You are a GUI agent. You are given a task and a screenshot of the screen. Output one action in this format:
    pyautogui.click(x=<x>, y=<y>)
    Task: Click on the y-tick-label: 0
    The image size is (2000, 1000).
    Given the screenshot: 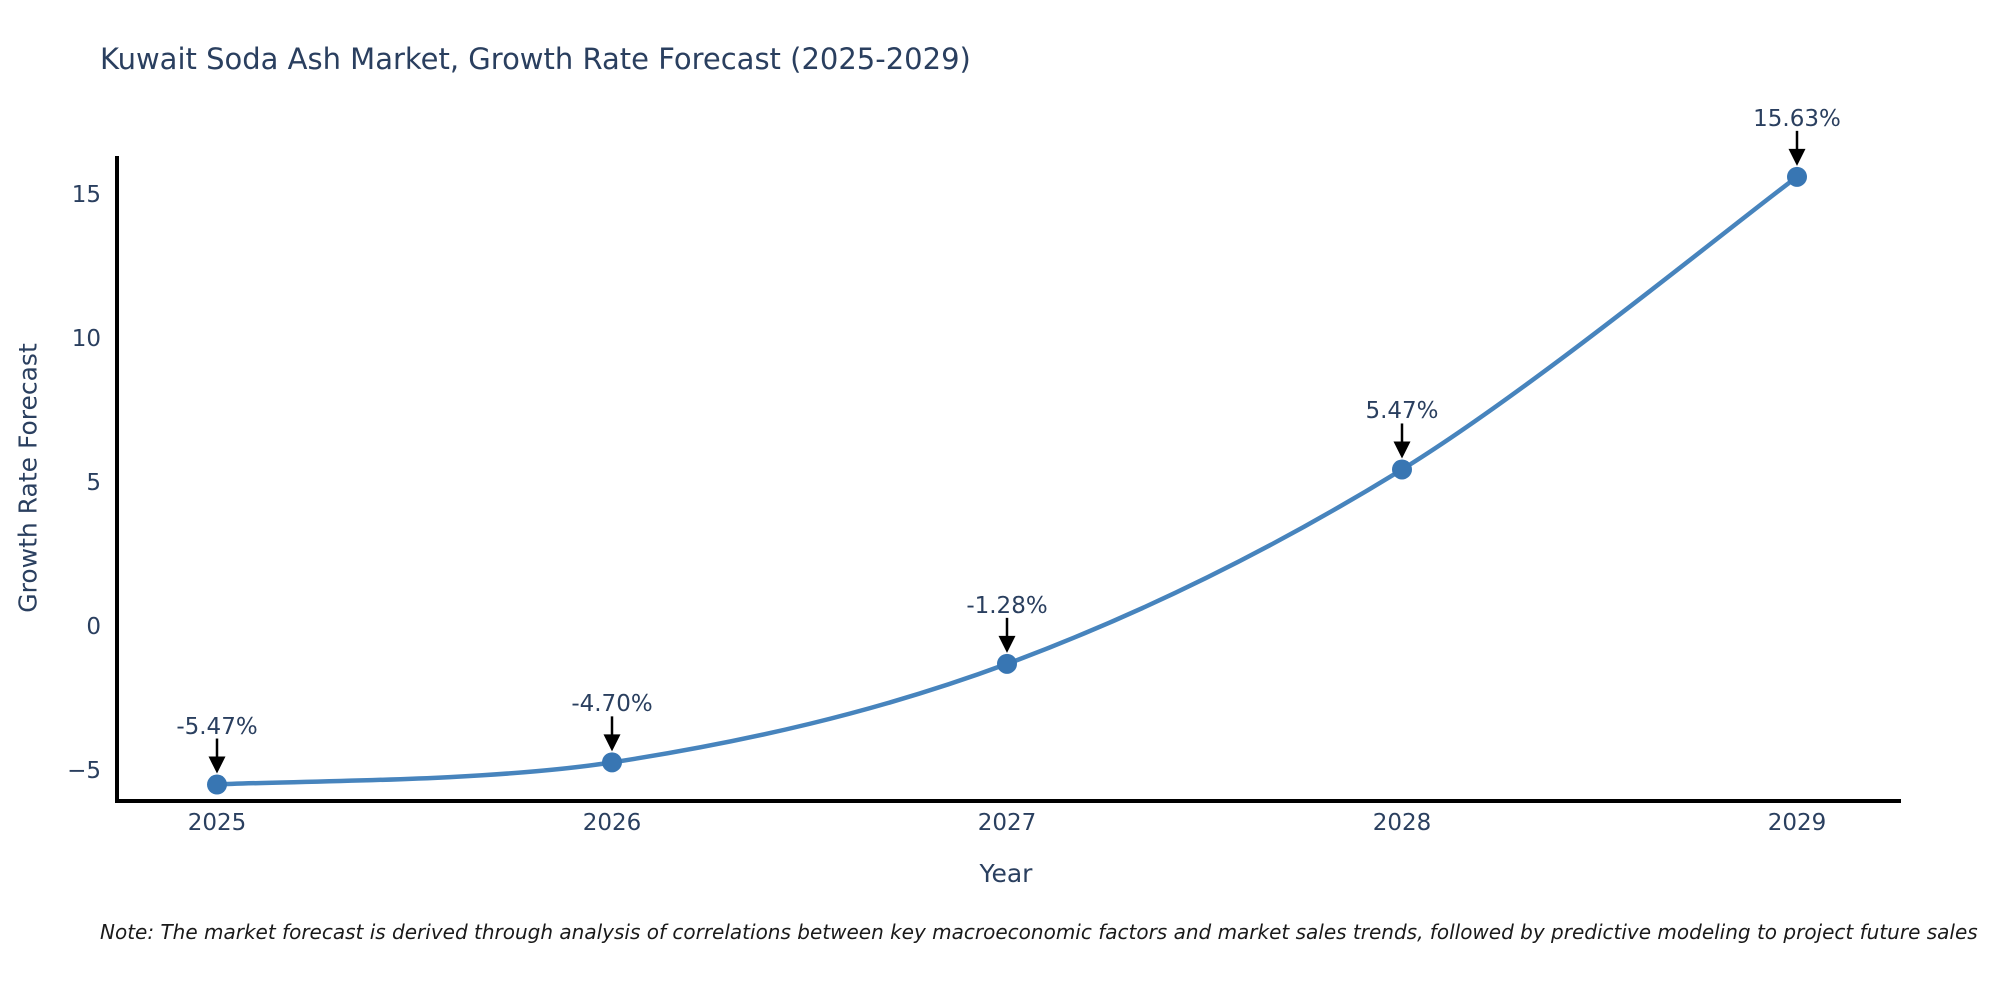 What is the action you would take?
    pyautogui.click(x=93, y=627)
    